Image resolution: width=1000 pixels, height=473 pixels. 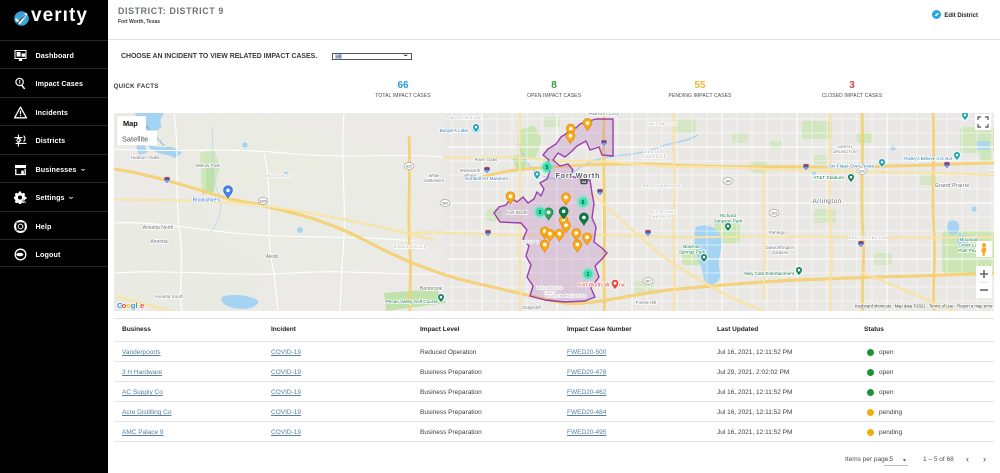 I want to click on svg-text: Simpson Park, so click(x=728, y=221).